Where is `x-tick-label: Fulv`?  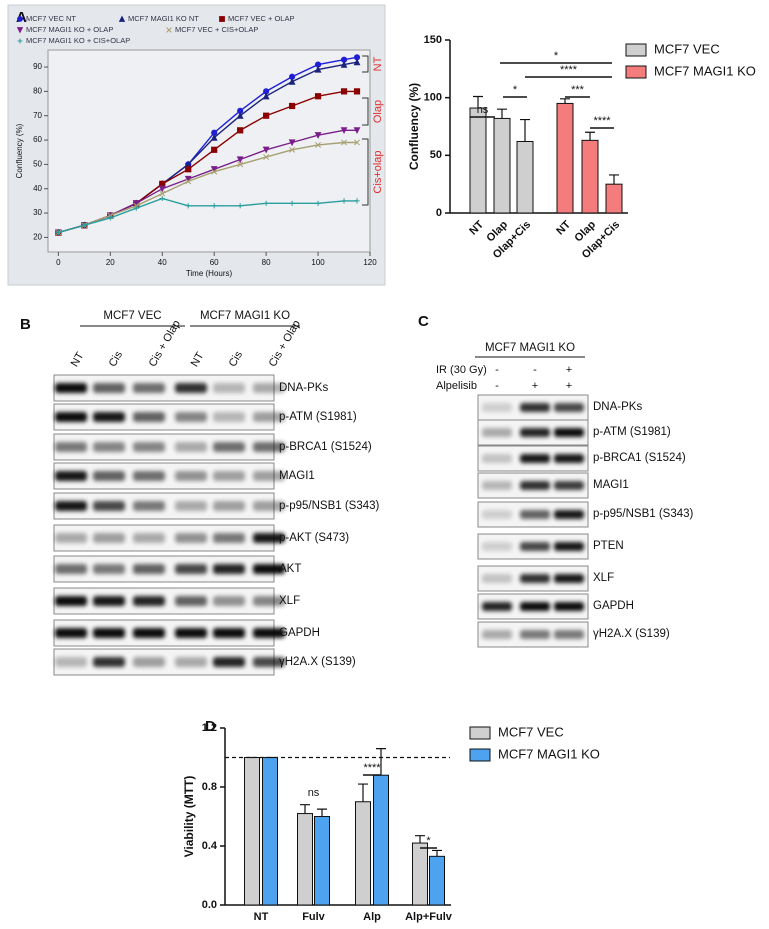 x-tick-label: Fulv is located at coordinates (313, 917).